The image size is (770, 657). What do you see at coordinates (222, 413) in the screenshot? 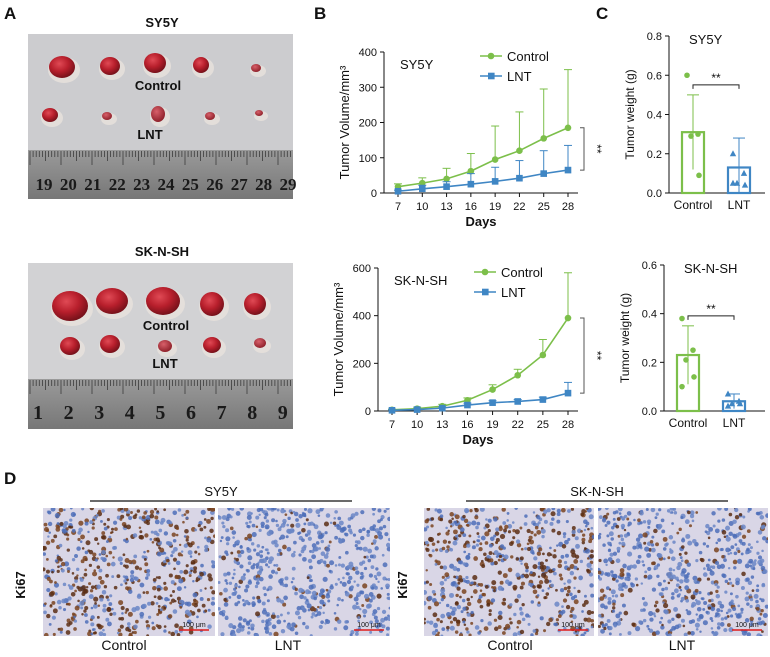
I see `ruler-number: 7` at bounding box center [222, 413].